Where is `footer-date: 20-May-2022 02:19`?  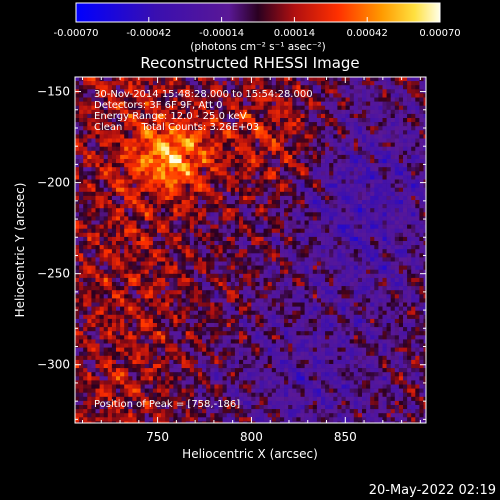
footer-date: 20-May-2022 02:19 is located at coordinates (432, 490).